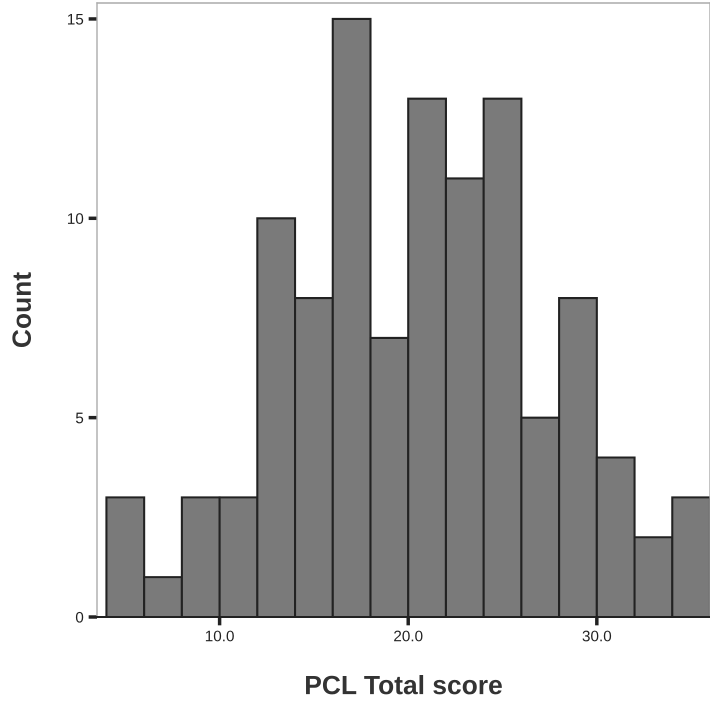 This screenshot has height=717, width=710. Describe the element at coordinates (404, 684) in the screenshot. I see `x-axis-title: PCL Total score` at that location.